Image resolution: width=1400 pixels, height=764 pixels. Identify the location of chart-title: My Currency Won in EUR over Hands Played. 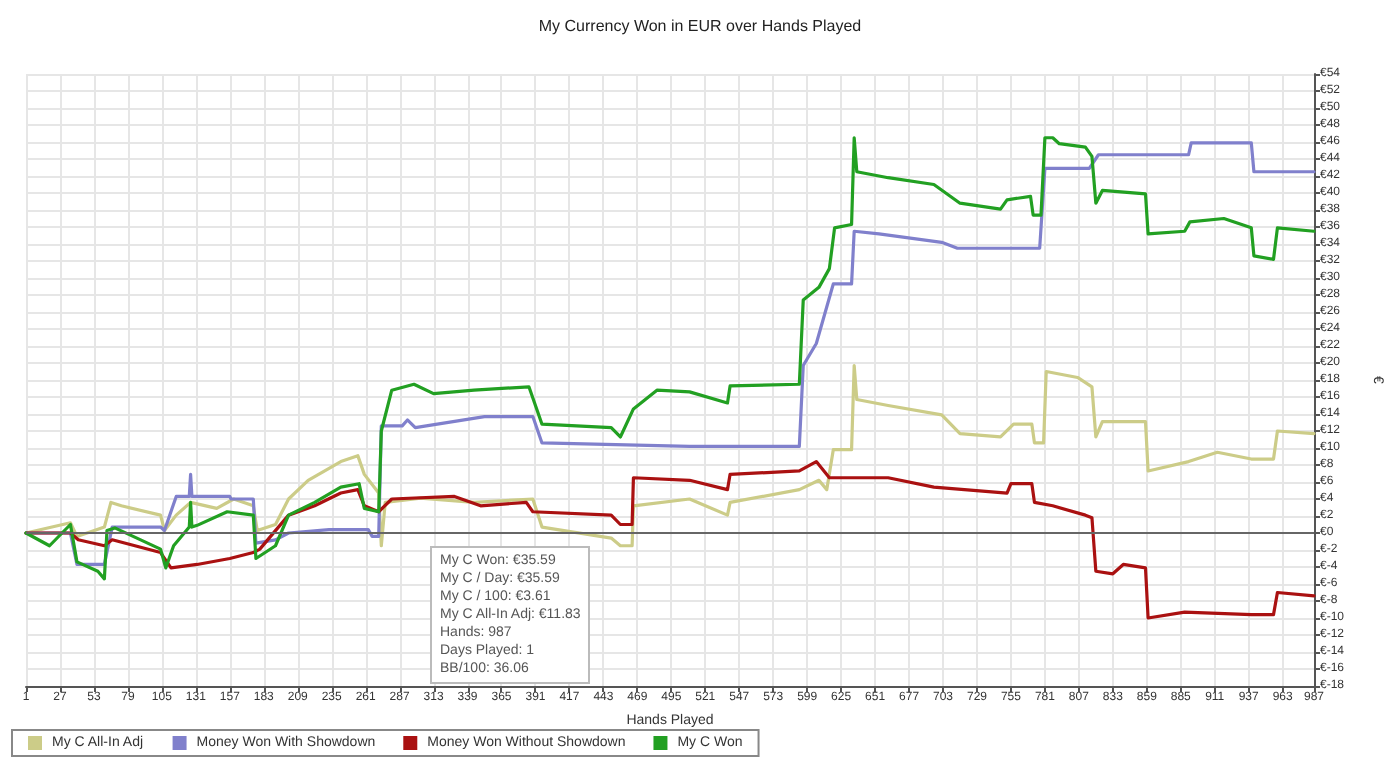
(700, 26).